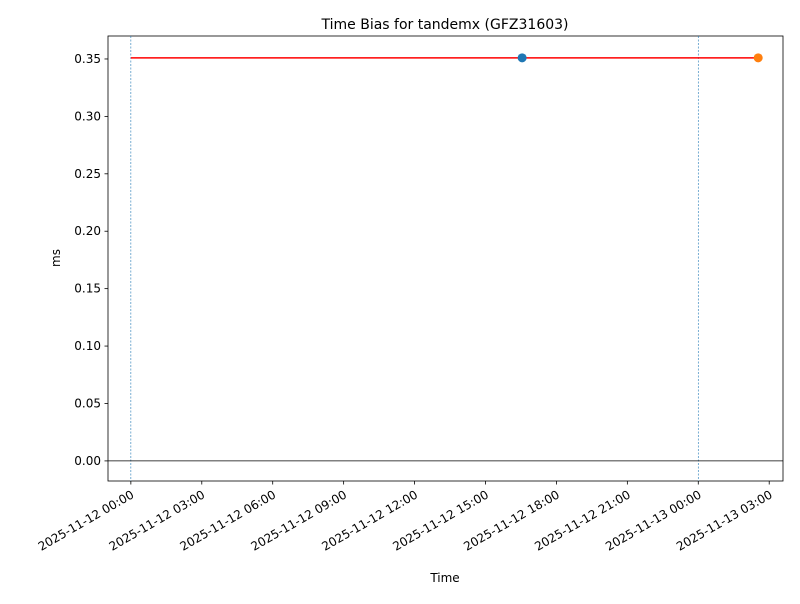 The height and width of the screenshot is (604, 800). I want to click on y-tick-label: 0.25, so click(87, 174).